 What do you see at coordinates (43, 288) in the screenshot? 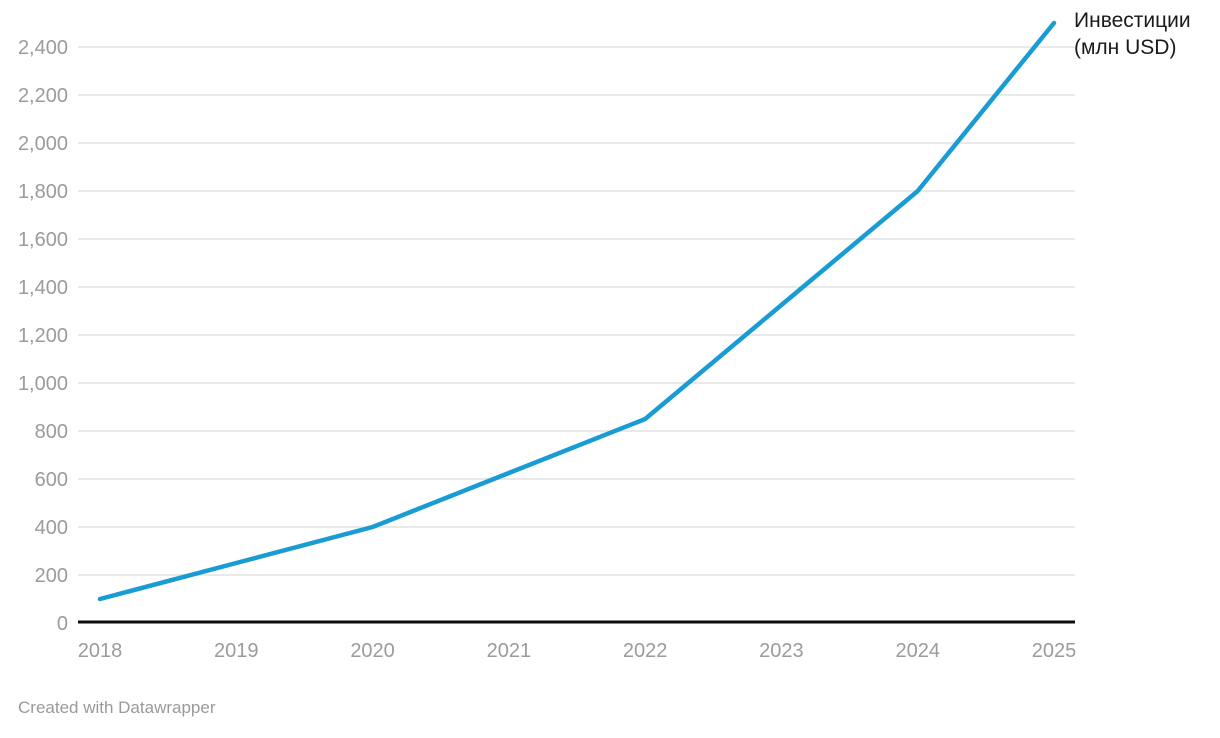
I see `y-tick-label: 1,400` at bounding box center [43, 288].